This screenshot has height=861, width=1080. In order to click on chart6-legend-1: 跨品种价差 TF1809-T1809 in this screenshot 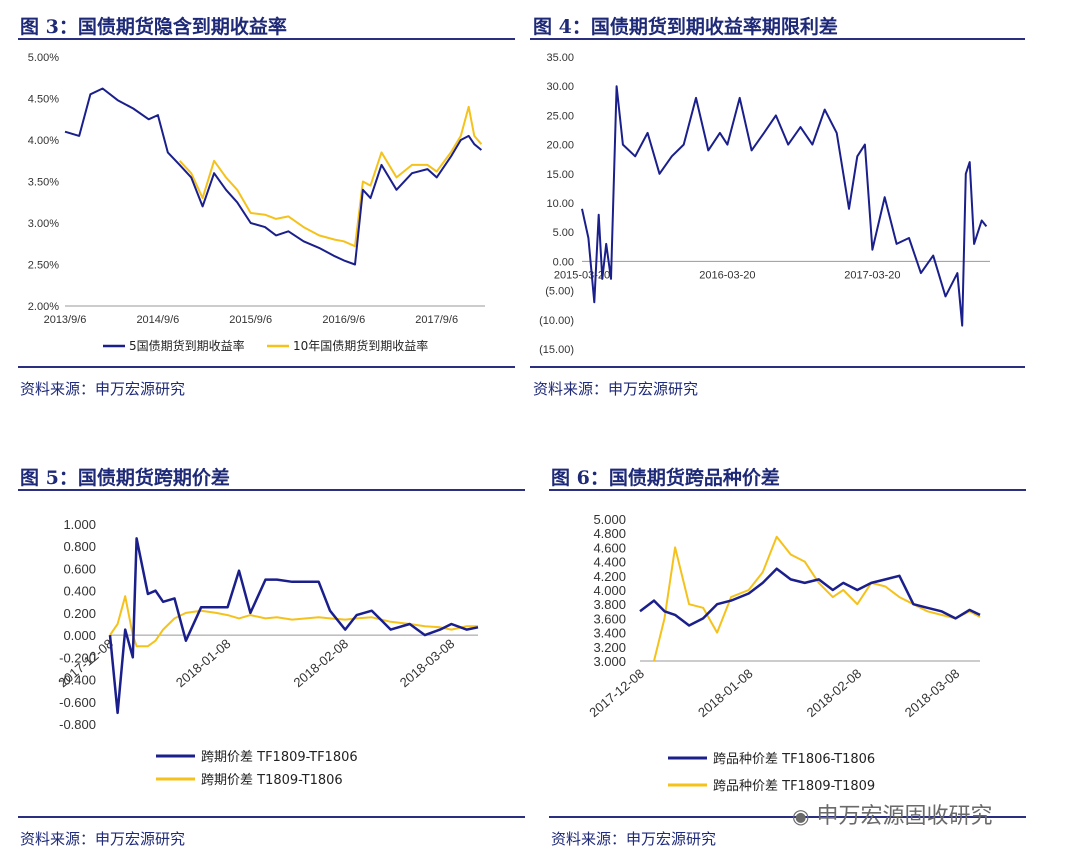, I will do `click(794, 786)`.